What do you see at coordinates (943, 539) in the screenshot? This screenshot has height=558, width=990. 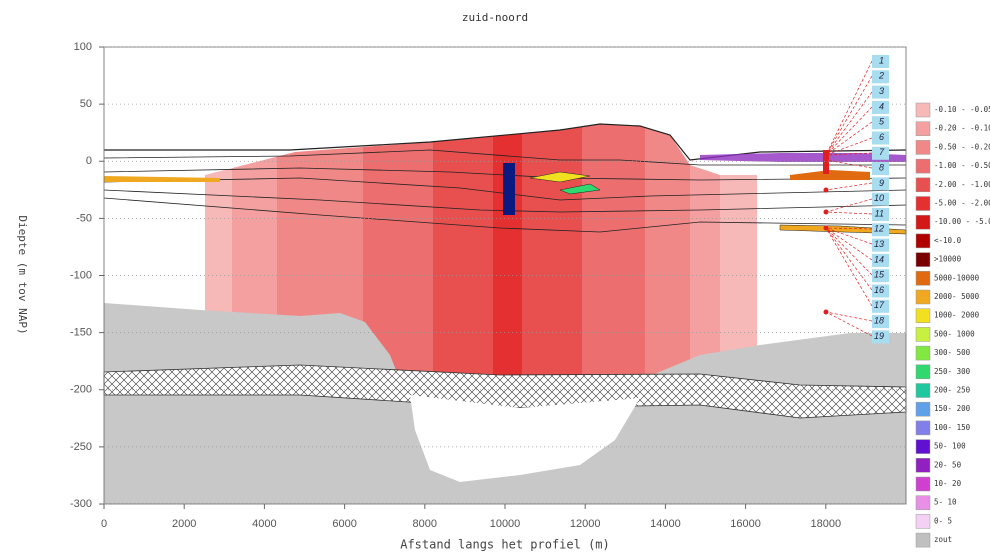 I see `legend-label: zout` at bounding box center [943, 539].